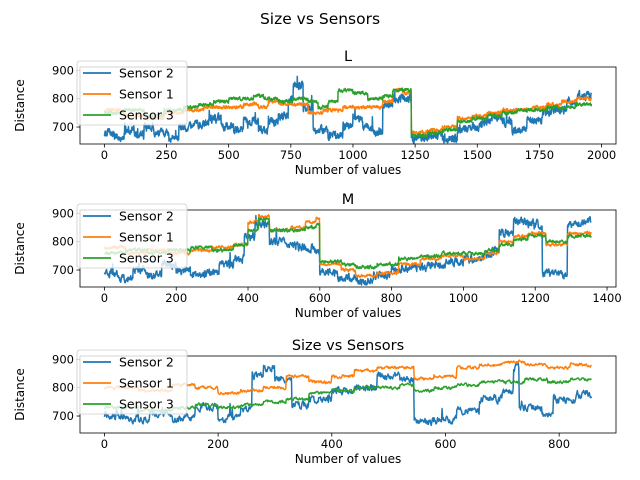  What do you see at coordinates (606, 298) in the screenshot?
I see `x-tick-label: 1400` at bounding box center [606, 298].